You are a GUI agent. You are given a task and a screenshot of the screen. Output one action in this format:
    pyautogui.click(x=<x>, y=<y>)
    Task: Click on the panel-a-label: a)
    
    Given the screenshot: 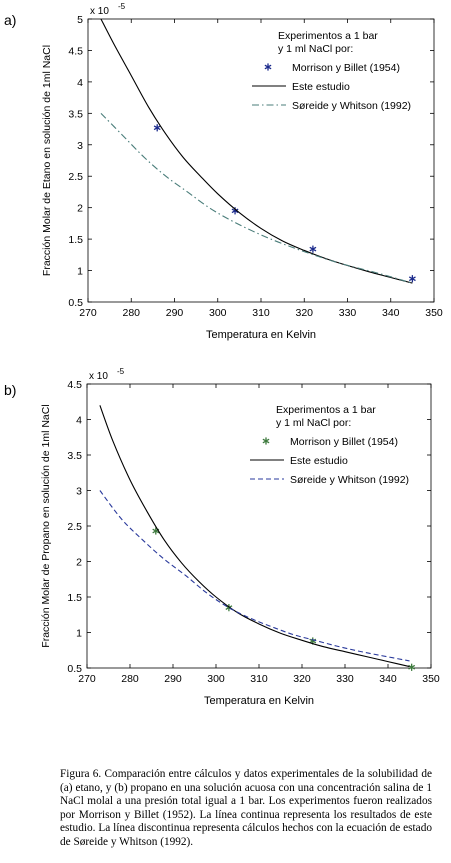 What is the action you would take?
    pyautogui.click(x=10, y=20)
    